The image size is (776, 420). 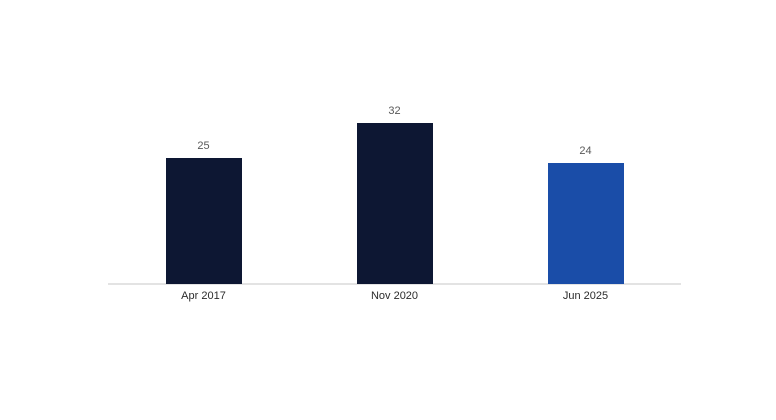 I want to click on x-axis-tick-label: Apr 2017, so click(x=203, y=296).